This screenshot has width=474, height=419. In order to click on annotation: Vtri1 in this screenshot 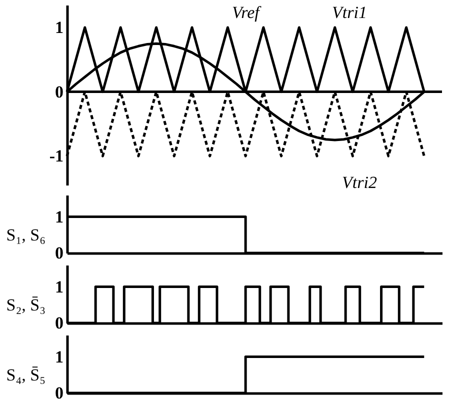, I will do `click(349, 12)`.